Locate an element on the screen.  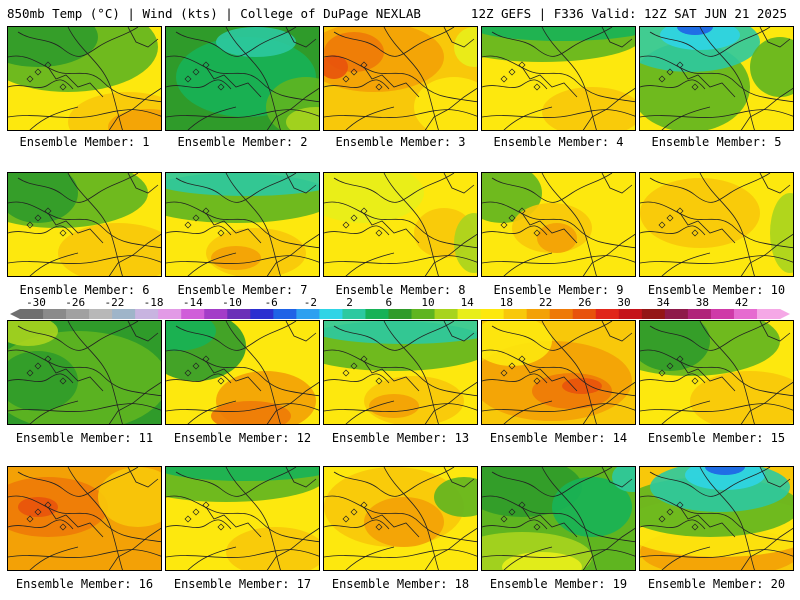
scale-max-arrow is located at coordinates (785, 314).